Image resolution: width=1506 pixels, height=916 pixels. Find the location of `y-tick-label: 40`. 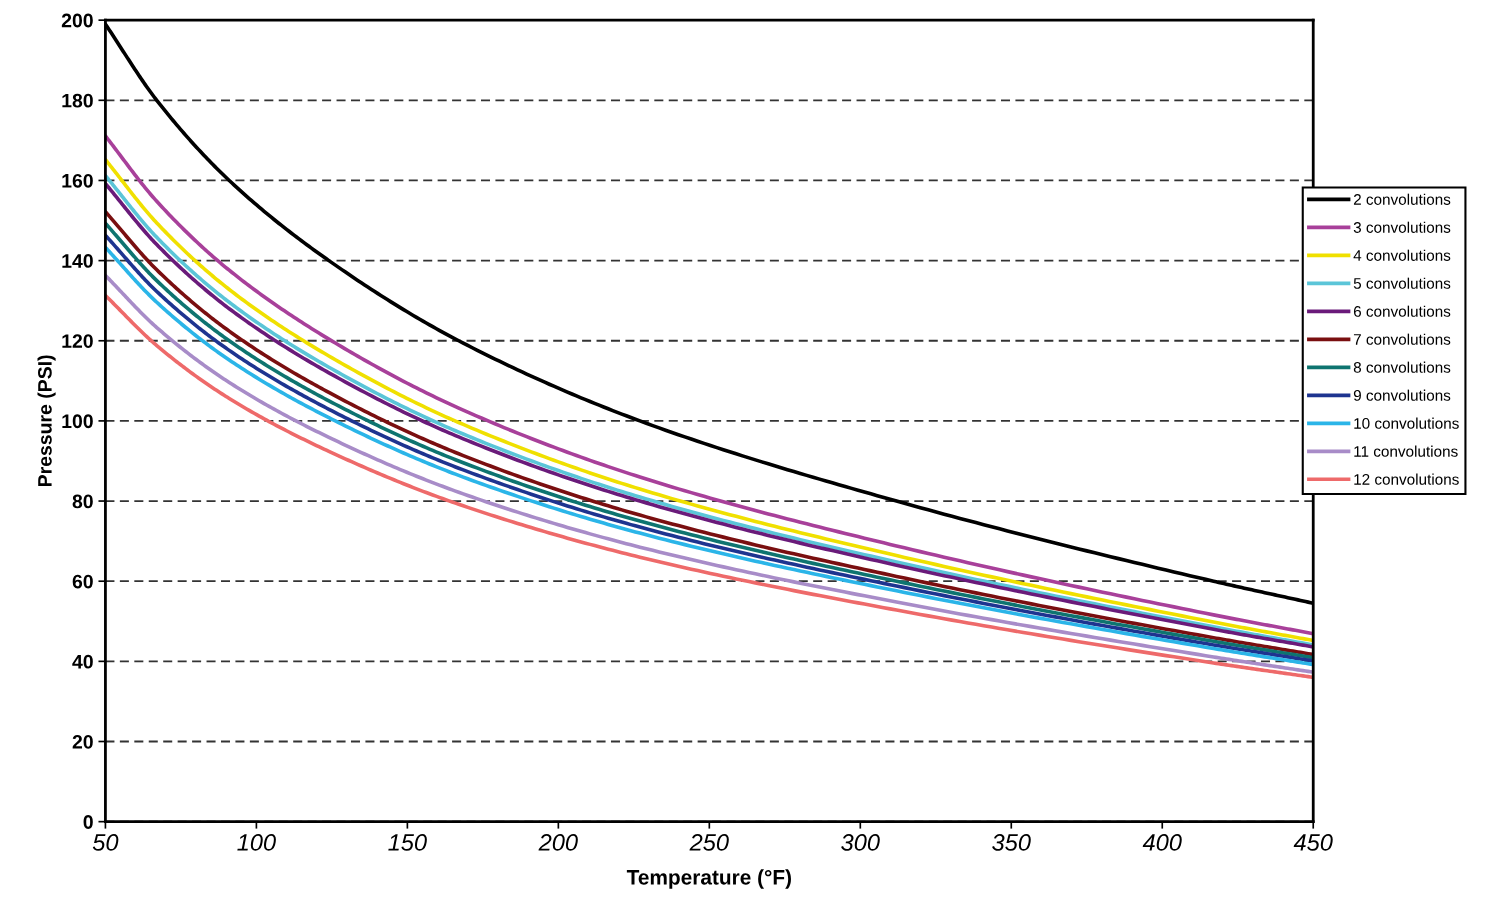

y-tick-label: 40 is located at coordinates (82, 661).